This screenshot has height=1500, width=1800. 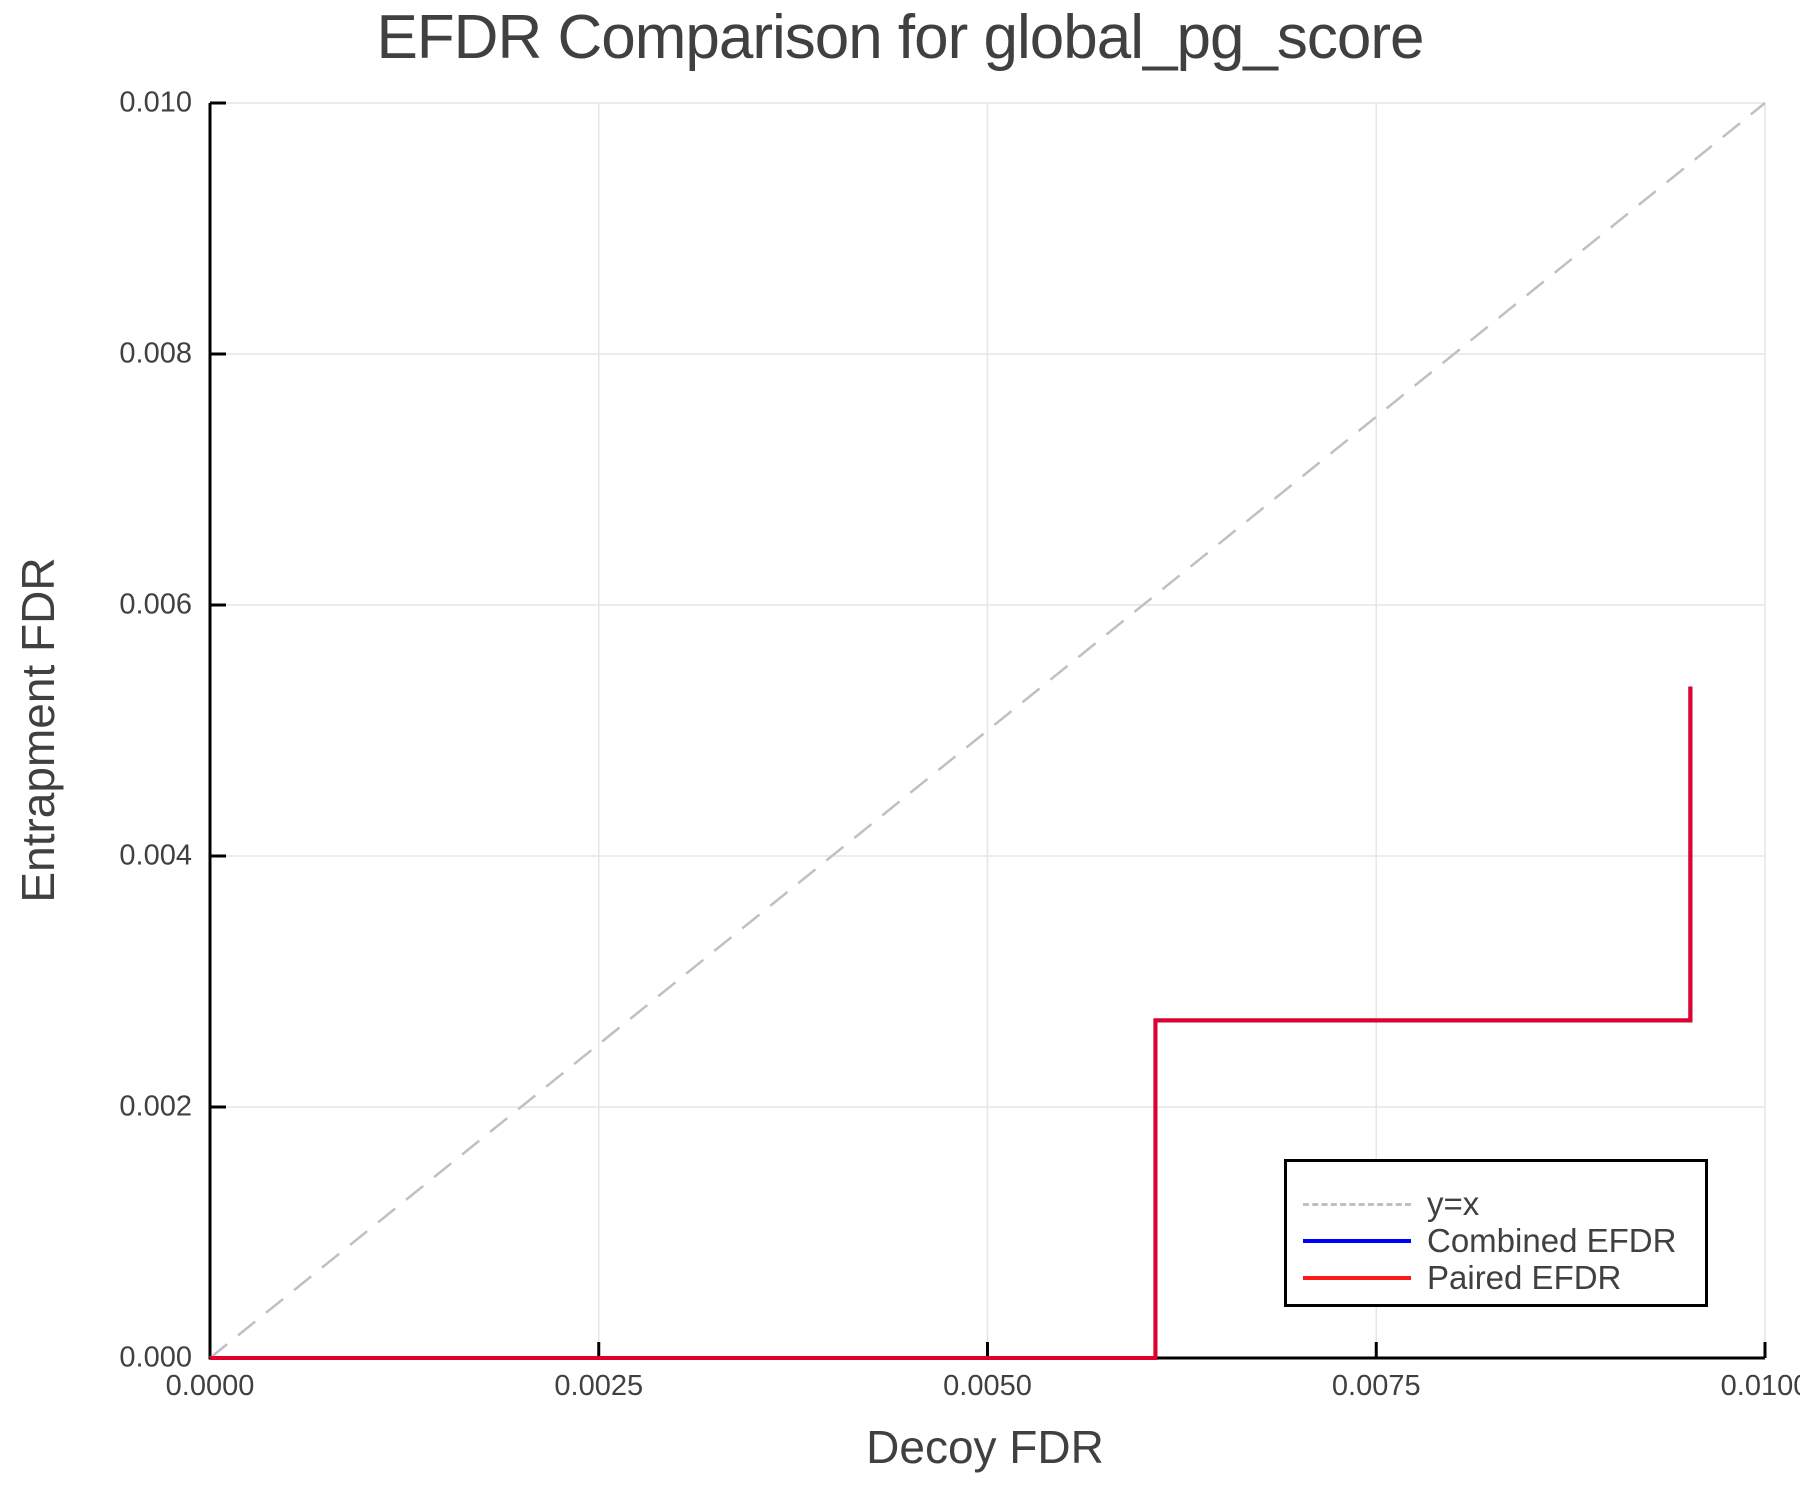 I want to click on x-tick-label: 0.0075, so click(x=1376, y=1386).